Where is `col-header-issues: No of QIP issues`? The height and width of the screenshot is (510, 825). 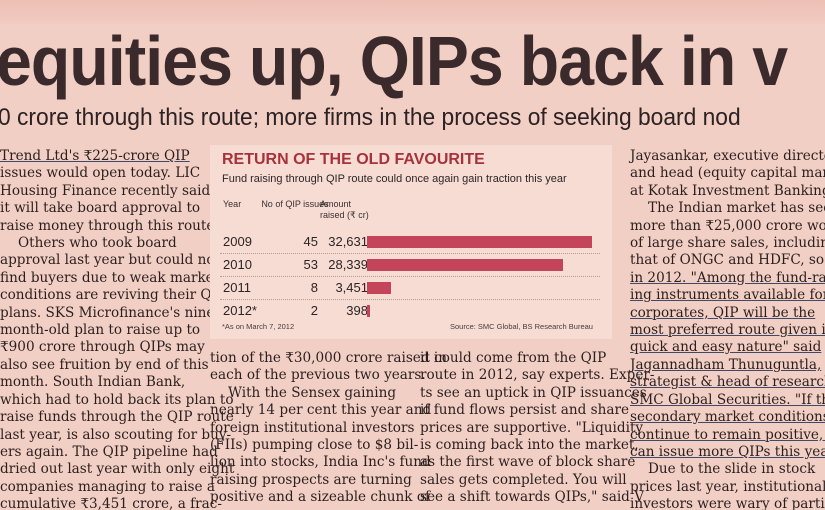 col-header-issues: No of QIP issues is located at coordinates (295, 204).